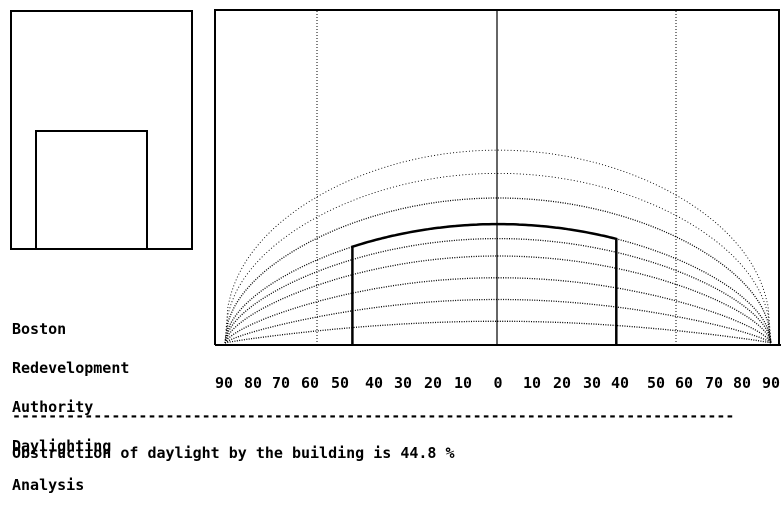 Image resolution: width=782 pixels, height=505 pixels. Describe the element at coordinates (53, 407) in the screenshot. I see `title-line: Authority` at that location.